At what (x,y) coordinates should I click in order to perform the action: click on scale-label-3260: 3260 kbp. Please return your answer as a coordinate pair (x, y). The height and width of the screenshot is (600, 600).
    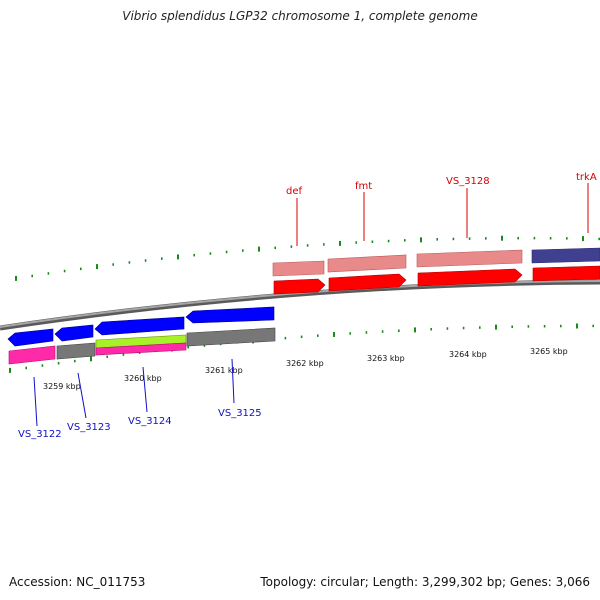
    Looking at the image, I should click on (143, 378).